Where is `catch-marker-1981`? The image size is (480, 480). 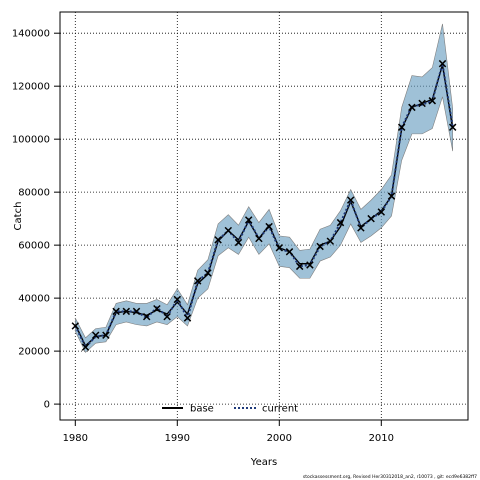
catch-marker-1981 is located at coordinates (85, 347).